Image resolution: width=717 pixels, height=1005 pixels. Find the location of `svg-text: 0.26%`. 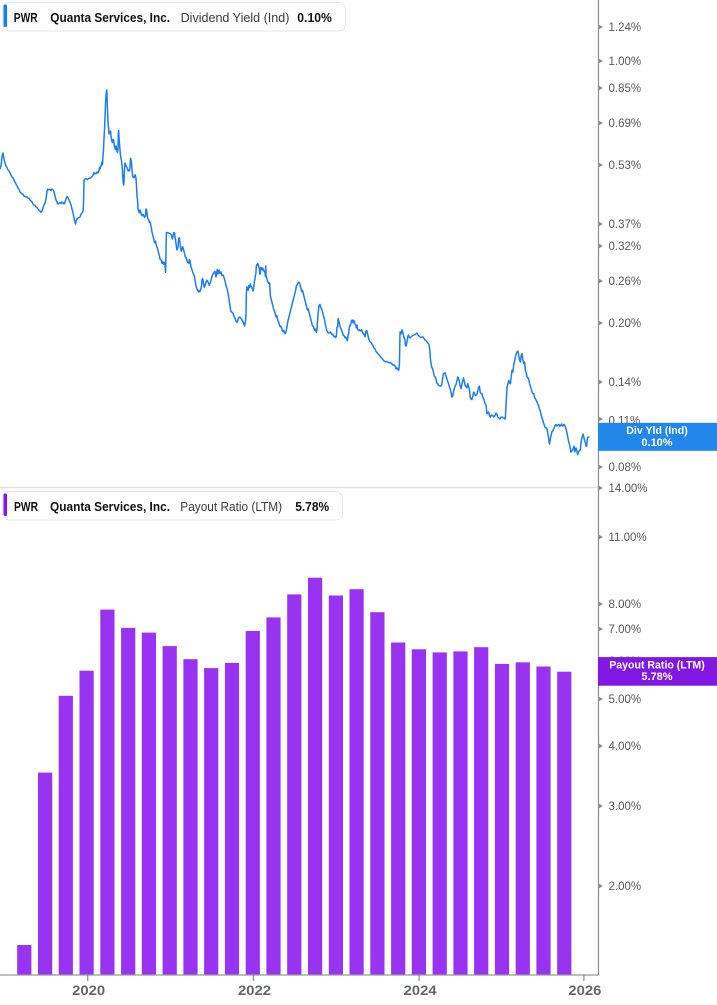

svg-text: 0.26% is located at coordinates (625, 282).